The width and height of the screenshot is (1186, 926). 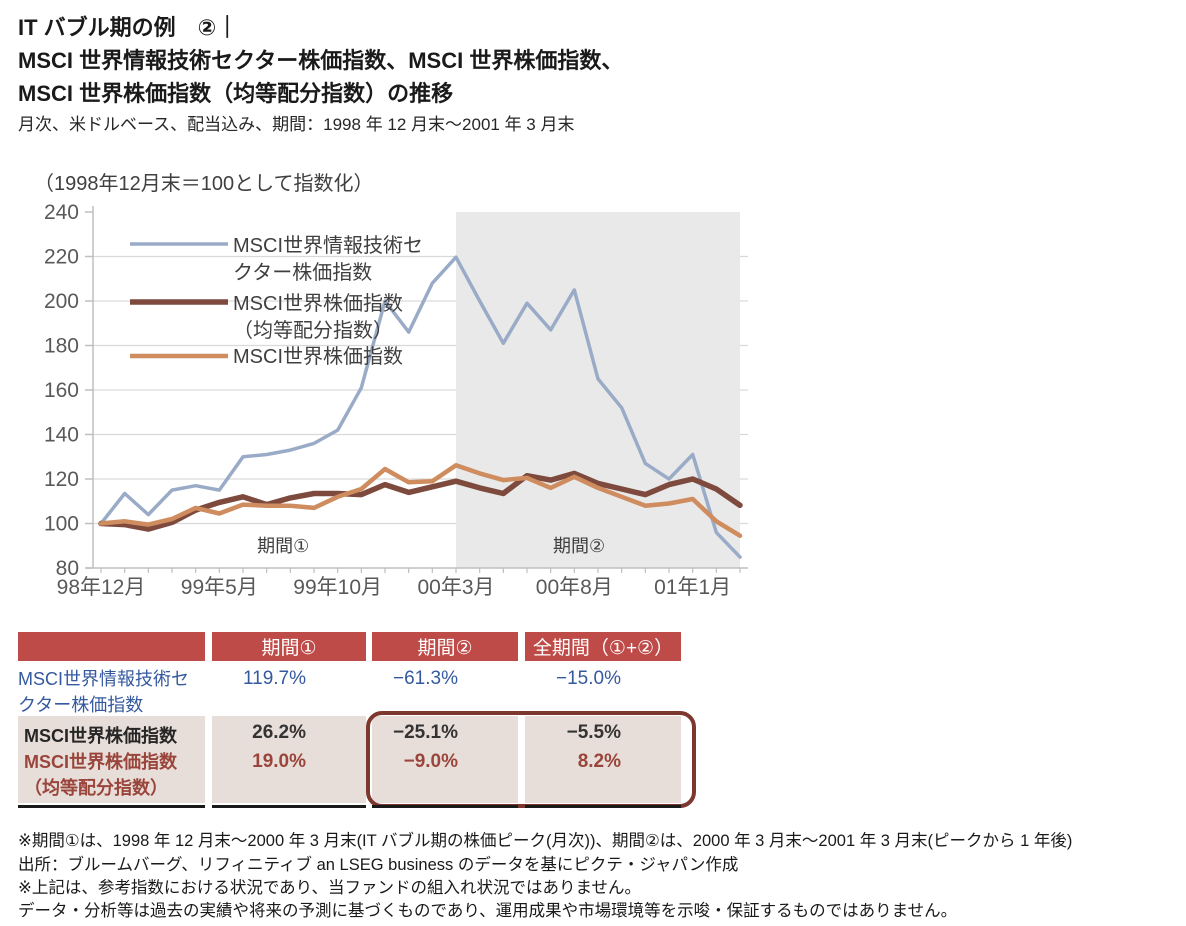 What do you see at coordinates (101, 587) in the screenshot?
I see `svg-text: 98年12月` at bounding box center [101, 587].